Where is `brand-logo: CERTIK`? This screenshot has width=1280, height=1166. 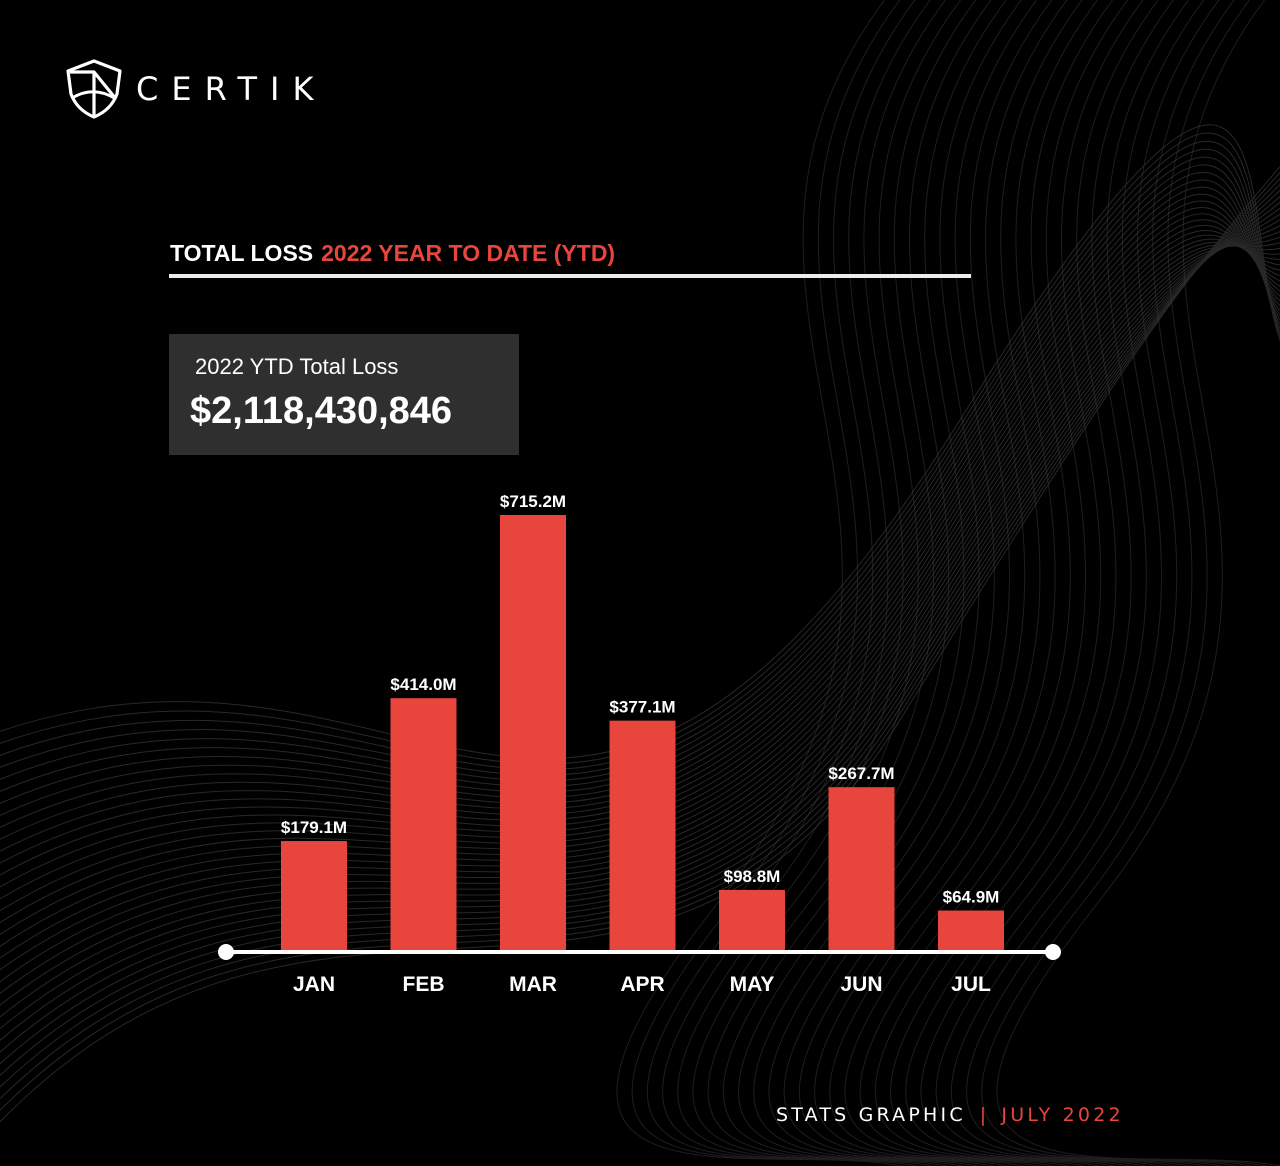 brand-logo: CERTIK is located at coordinates (195, 89).